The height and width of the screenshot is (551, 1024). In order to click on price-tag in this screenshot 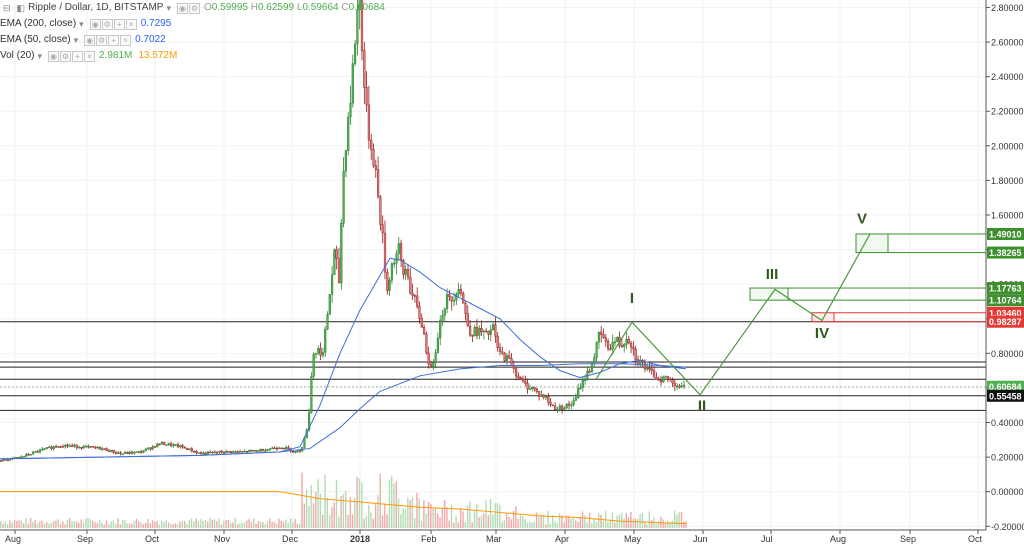, I will do `click(1005, 321)`.